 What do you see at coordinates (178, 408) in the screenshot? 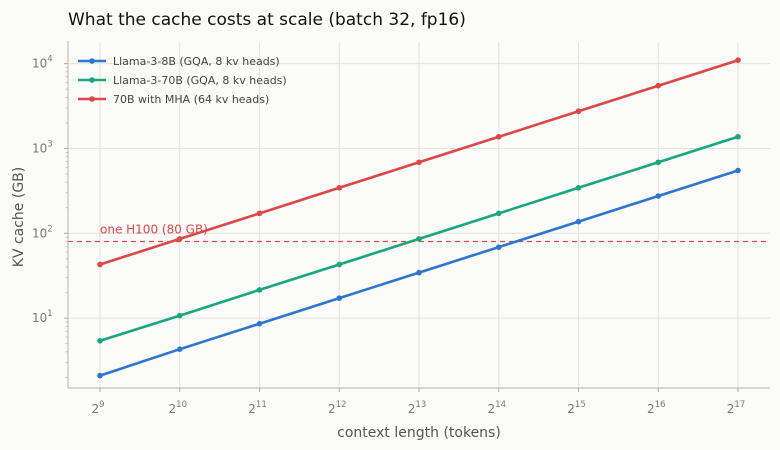
I see `x-tick-label: 210` at bounding box center [178, 408].